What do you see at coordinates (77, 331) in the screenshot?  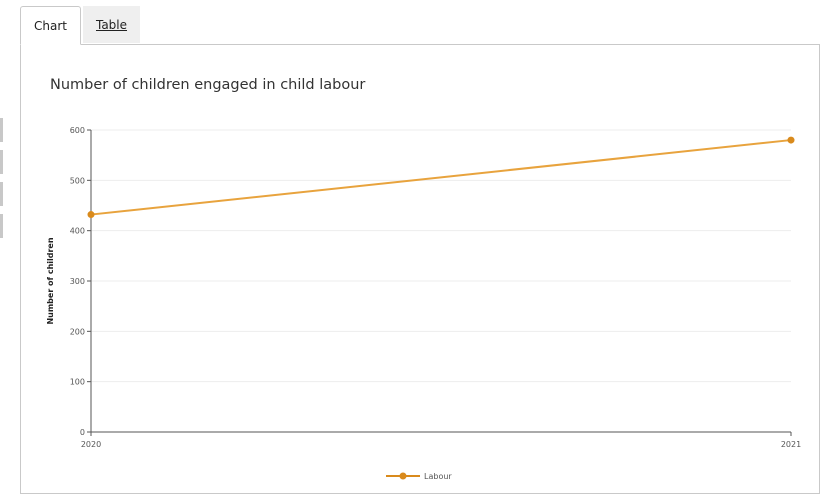 I see `y-tick-label: 200` at bounding box center [77, 331].